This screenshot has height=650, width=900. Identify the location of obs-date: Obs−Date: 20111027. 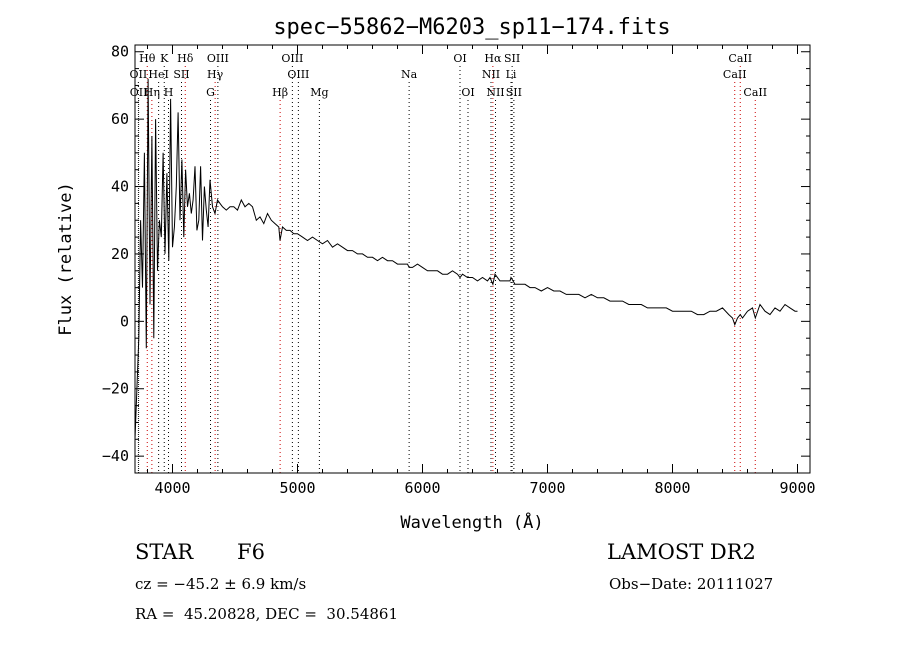
(691, 584).